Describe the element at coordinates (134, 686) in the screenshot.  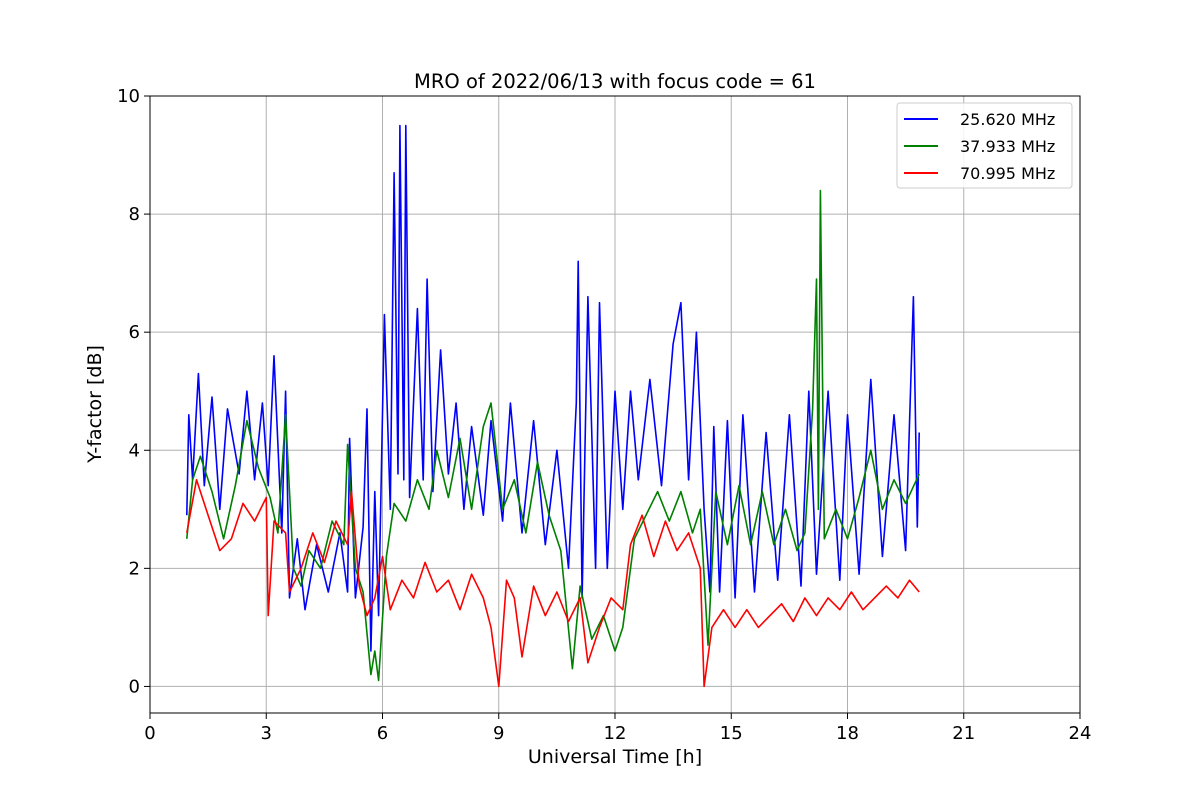
I see `y-tick-label: 0` at that location.